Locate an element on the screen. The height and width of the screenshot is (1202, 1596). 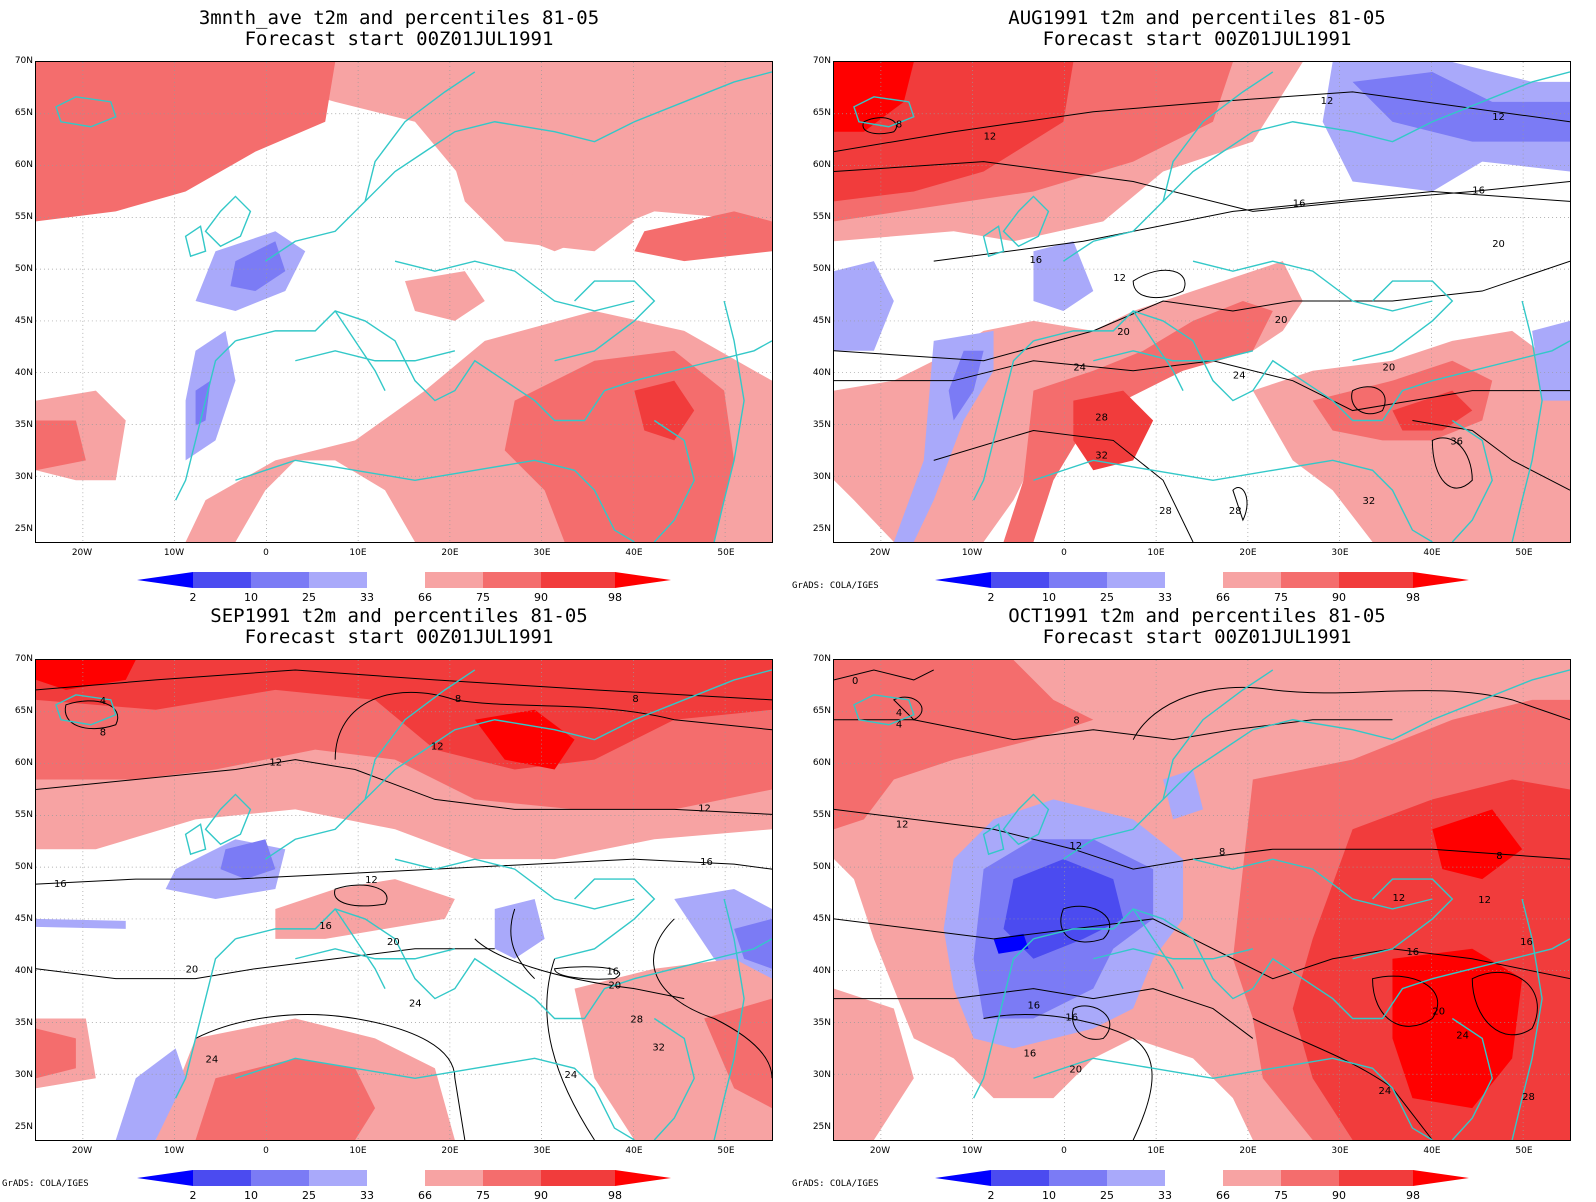
contour-label: 28 is located at coordinates (636, 1019).